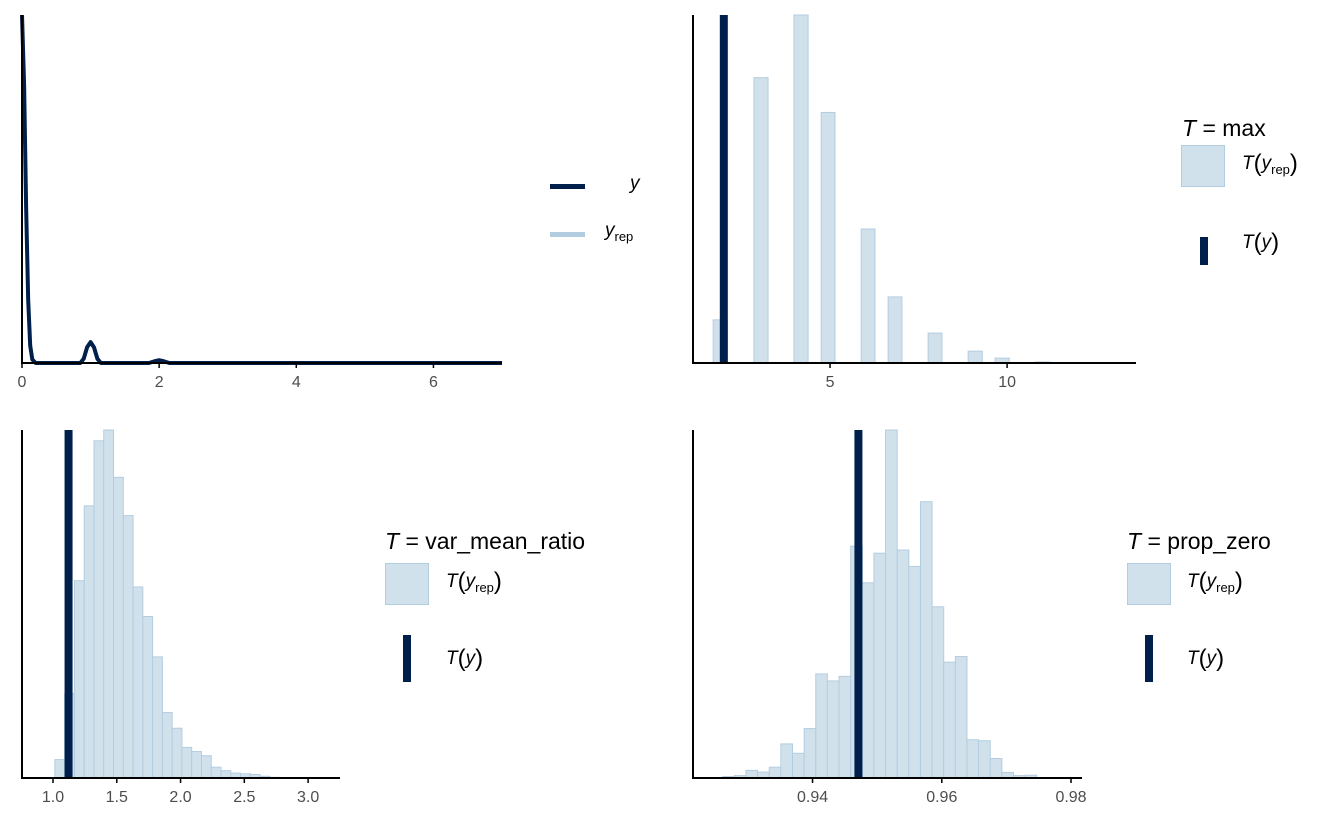 This screenshot has width=1344, height=830. I want to click on legend-title-max: T = max, so click(1224, 128).